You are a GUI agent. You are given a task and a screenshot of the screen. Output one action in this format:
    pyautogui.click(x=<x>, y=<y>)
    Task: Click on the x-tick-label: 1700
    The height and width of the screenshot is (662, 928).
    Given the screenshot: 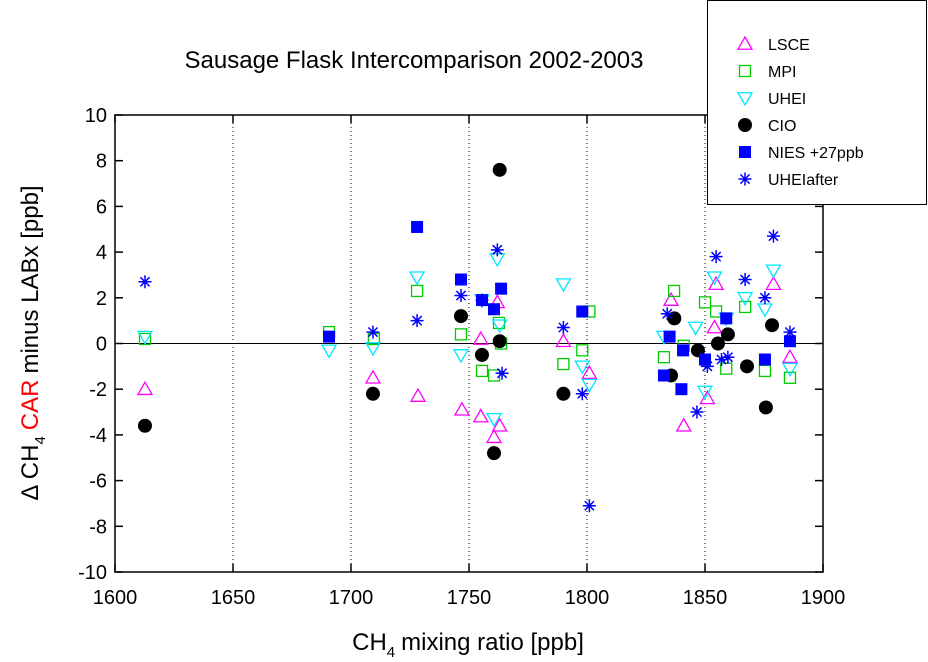 What is the action you would take?
    pyautogui.click(x=351, y=598)
    